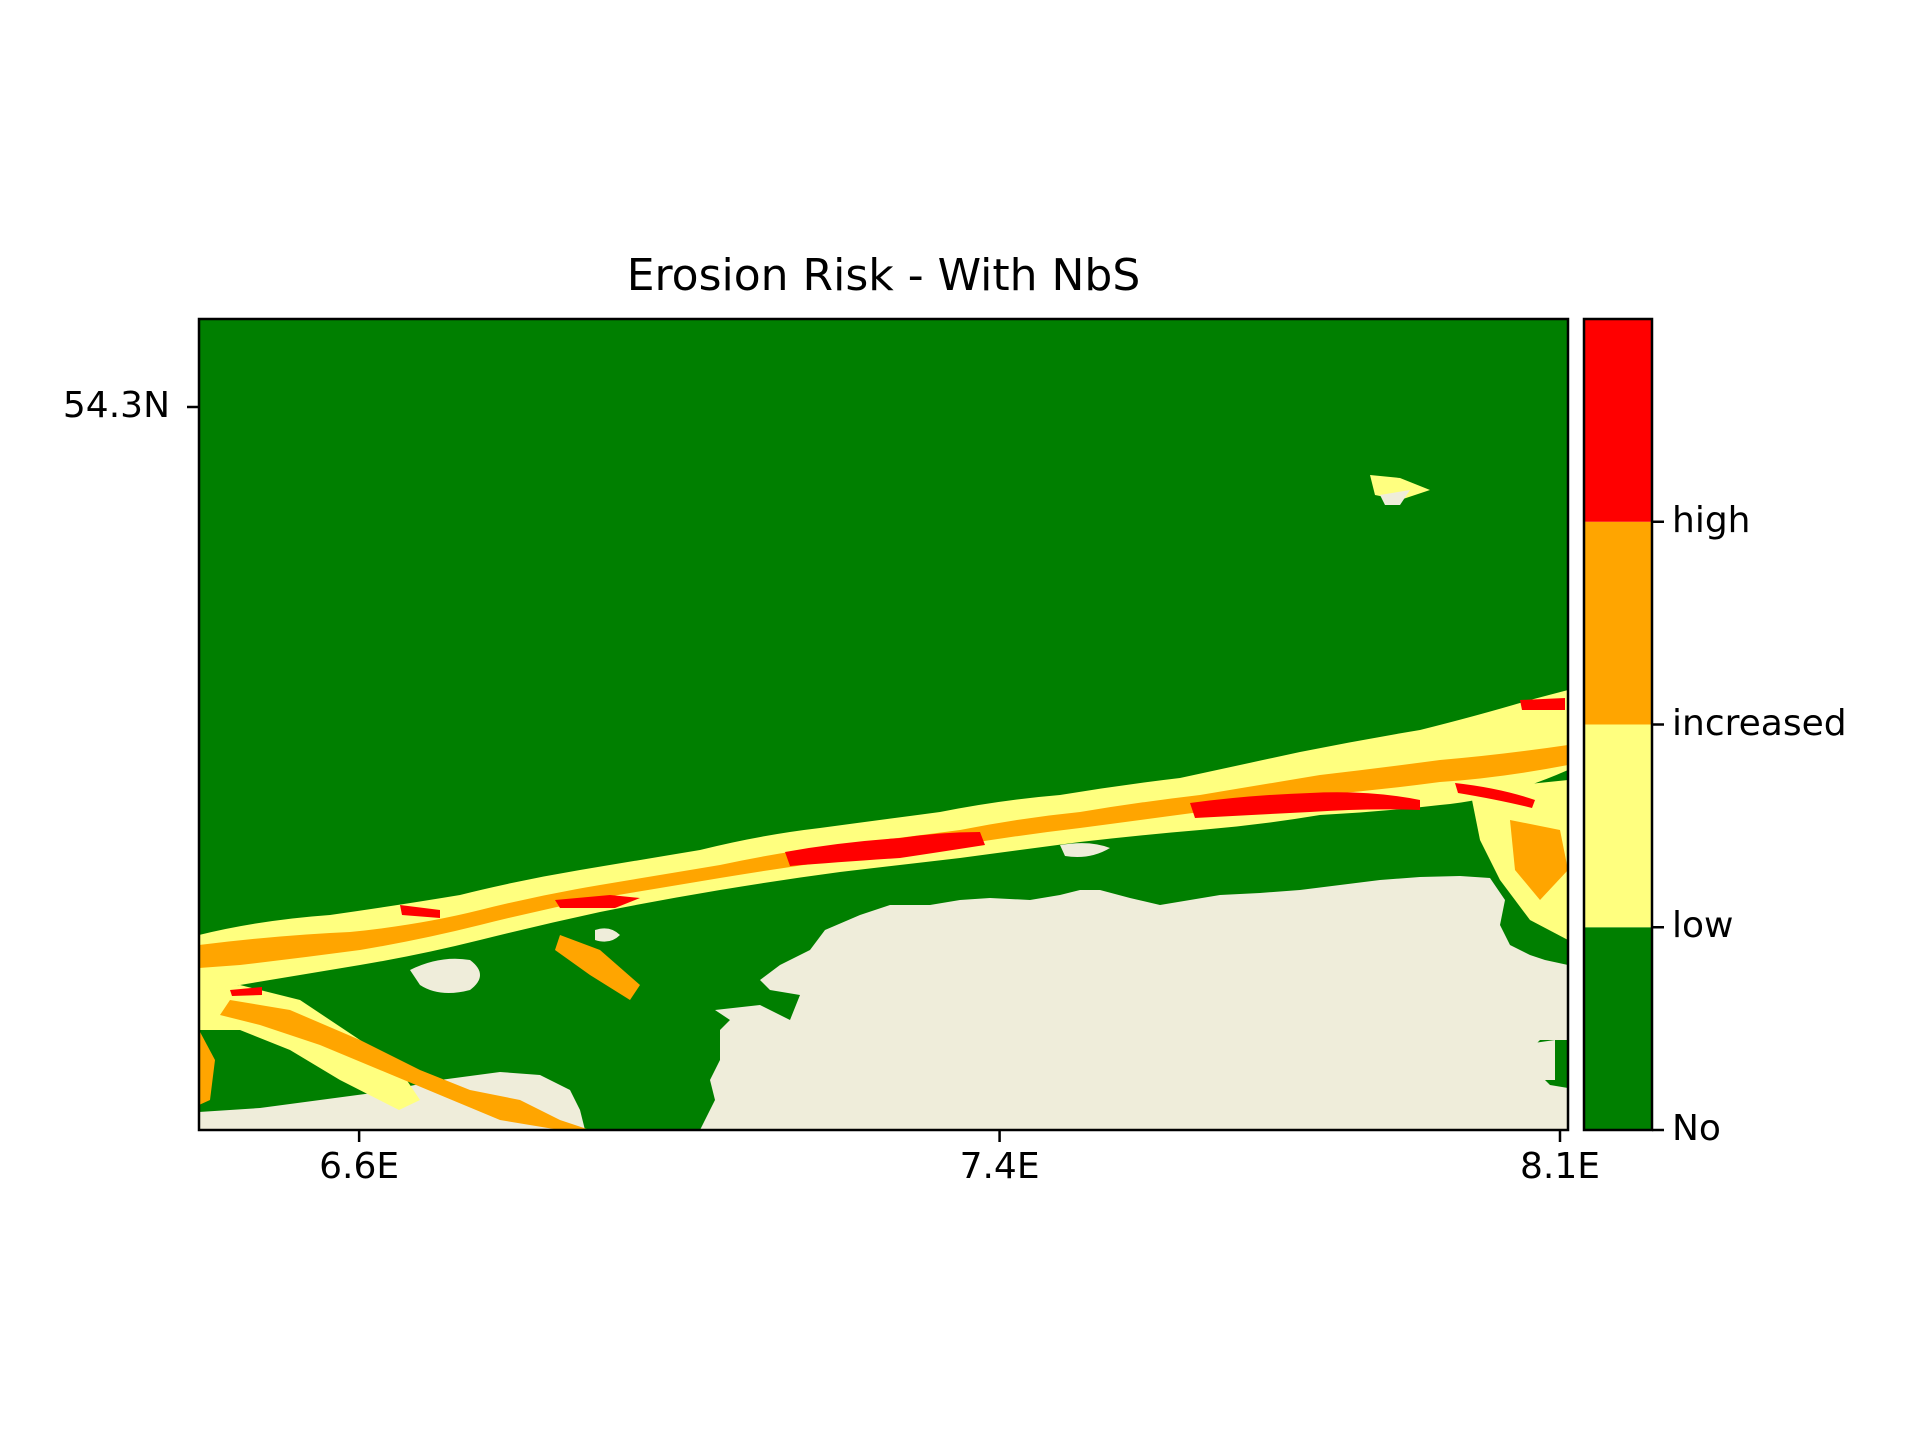 The width and height of the screenshot is (1920, 1440). Describe the element at coordinates (959, 1136) in the screenshot. I see `x-axis-ticks` at that location.